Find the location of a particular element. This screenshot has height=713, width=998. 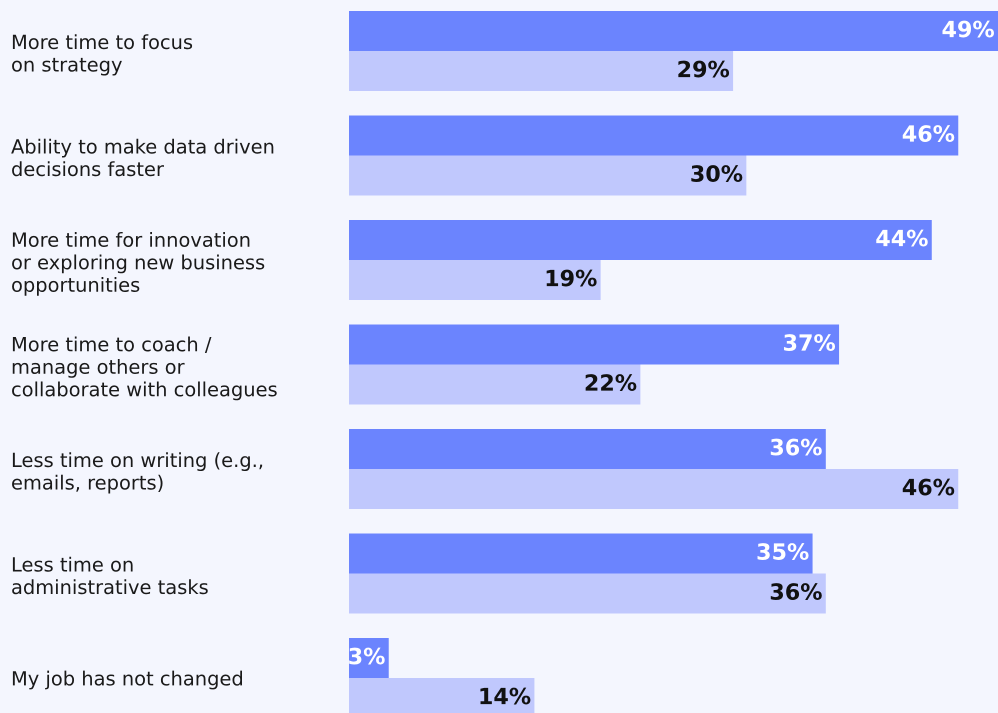

data-label: 19% is located at coordinates (571, 278).